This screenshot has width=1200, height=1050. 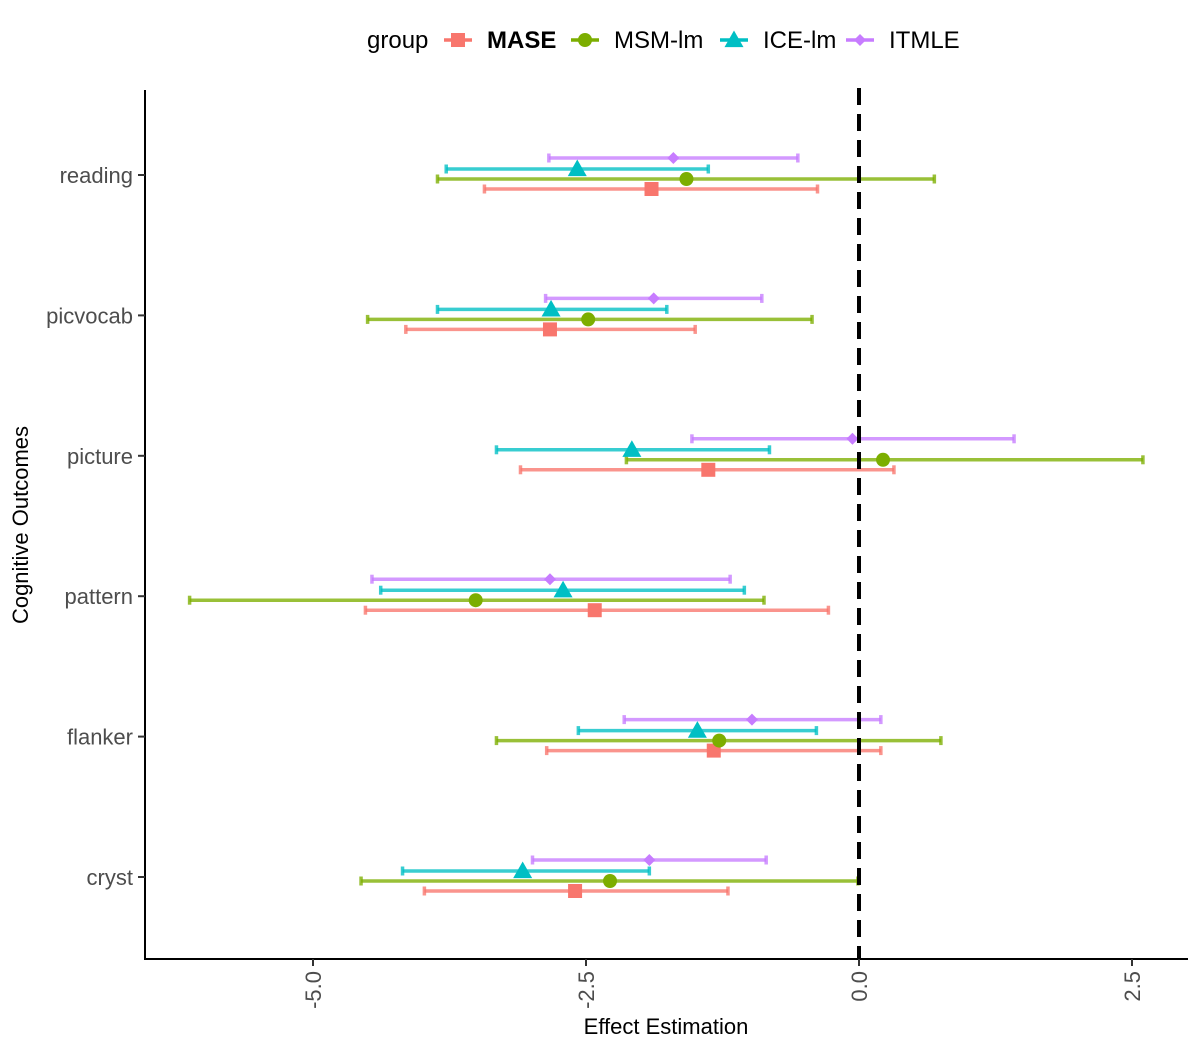 What do you see at coordinates (632, 448) in the screenshot?
I see `point-ice-lm-picture` at bounding box center [632, 448].